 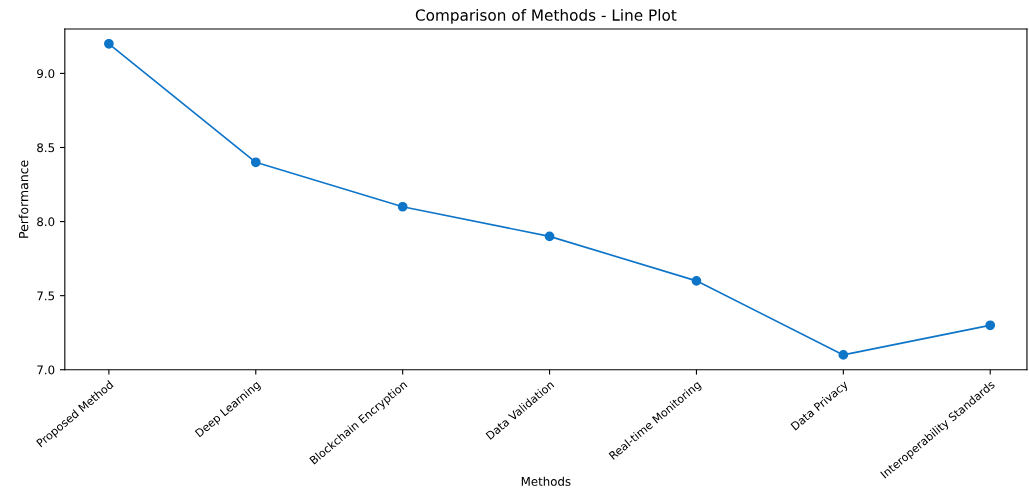 I want to click on y-tick-label: 7.0, so click(x=46, y=370).